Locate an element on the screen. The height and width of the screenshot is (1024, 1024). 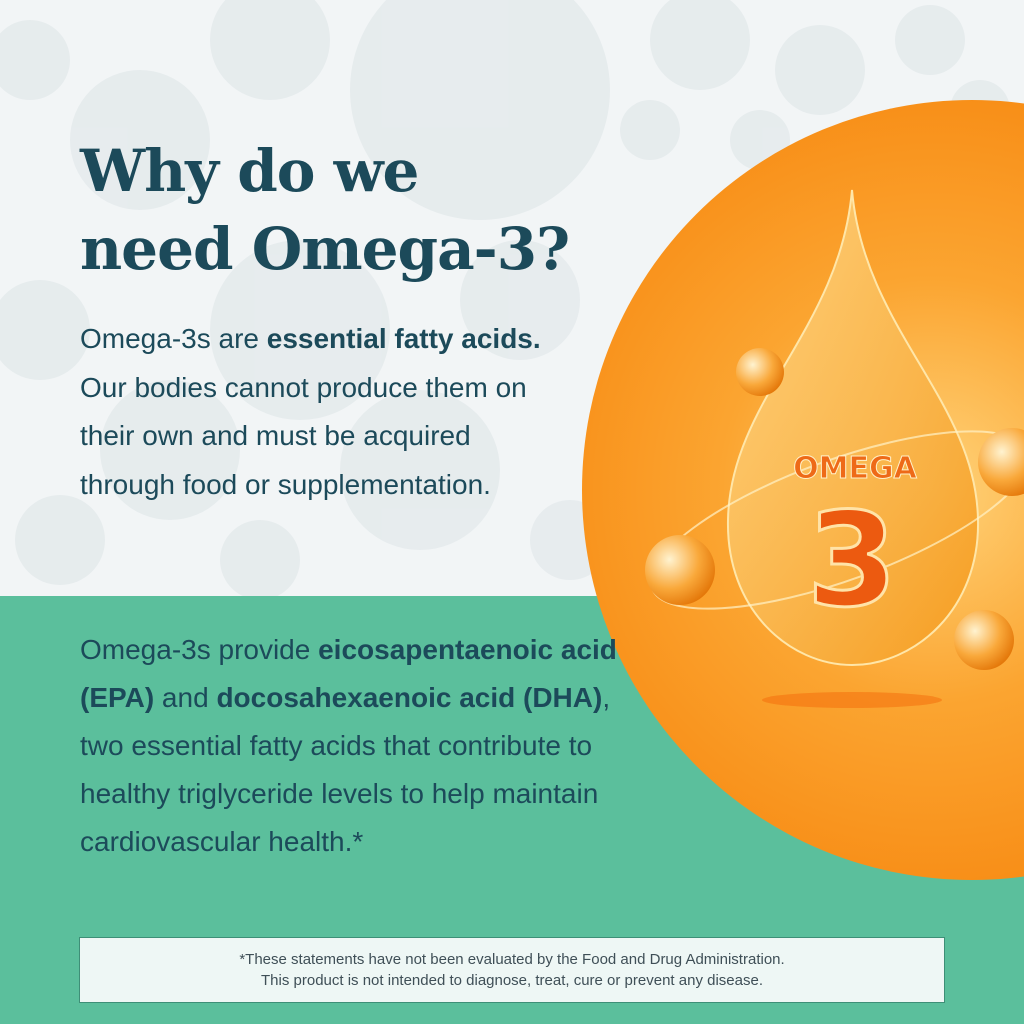
page-title: Why do we need Omega-3? is located at coordinates (325, 210).